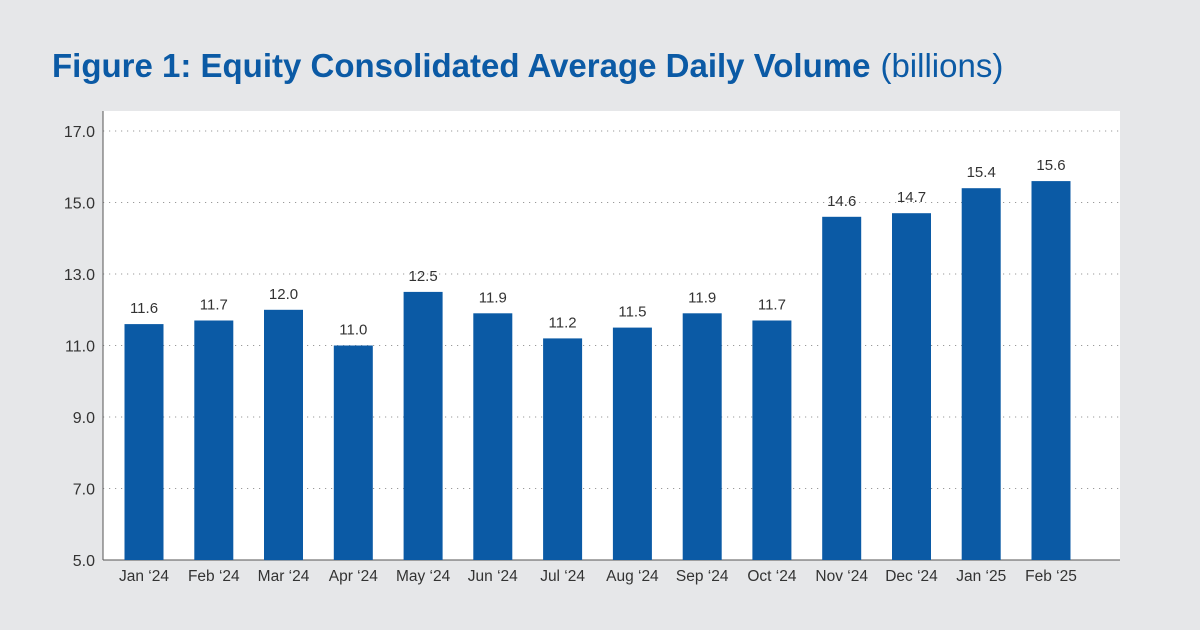 The height and width of the screenshot is (630, 1200). What do you see at coordinates (84, 561) in the screenshot?
I see `y-tick-label: 5.0` at bounding box center [84, 561].